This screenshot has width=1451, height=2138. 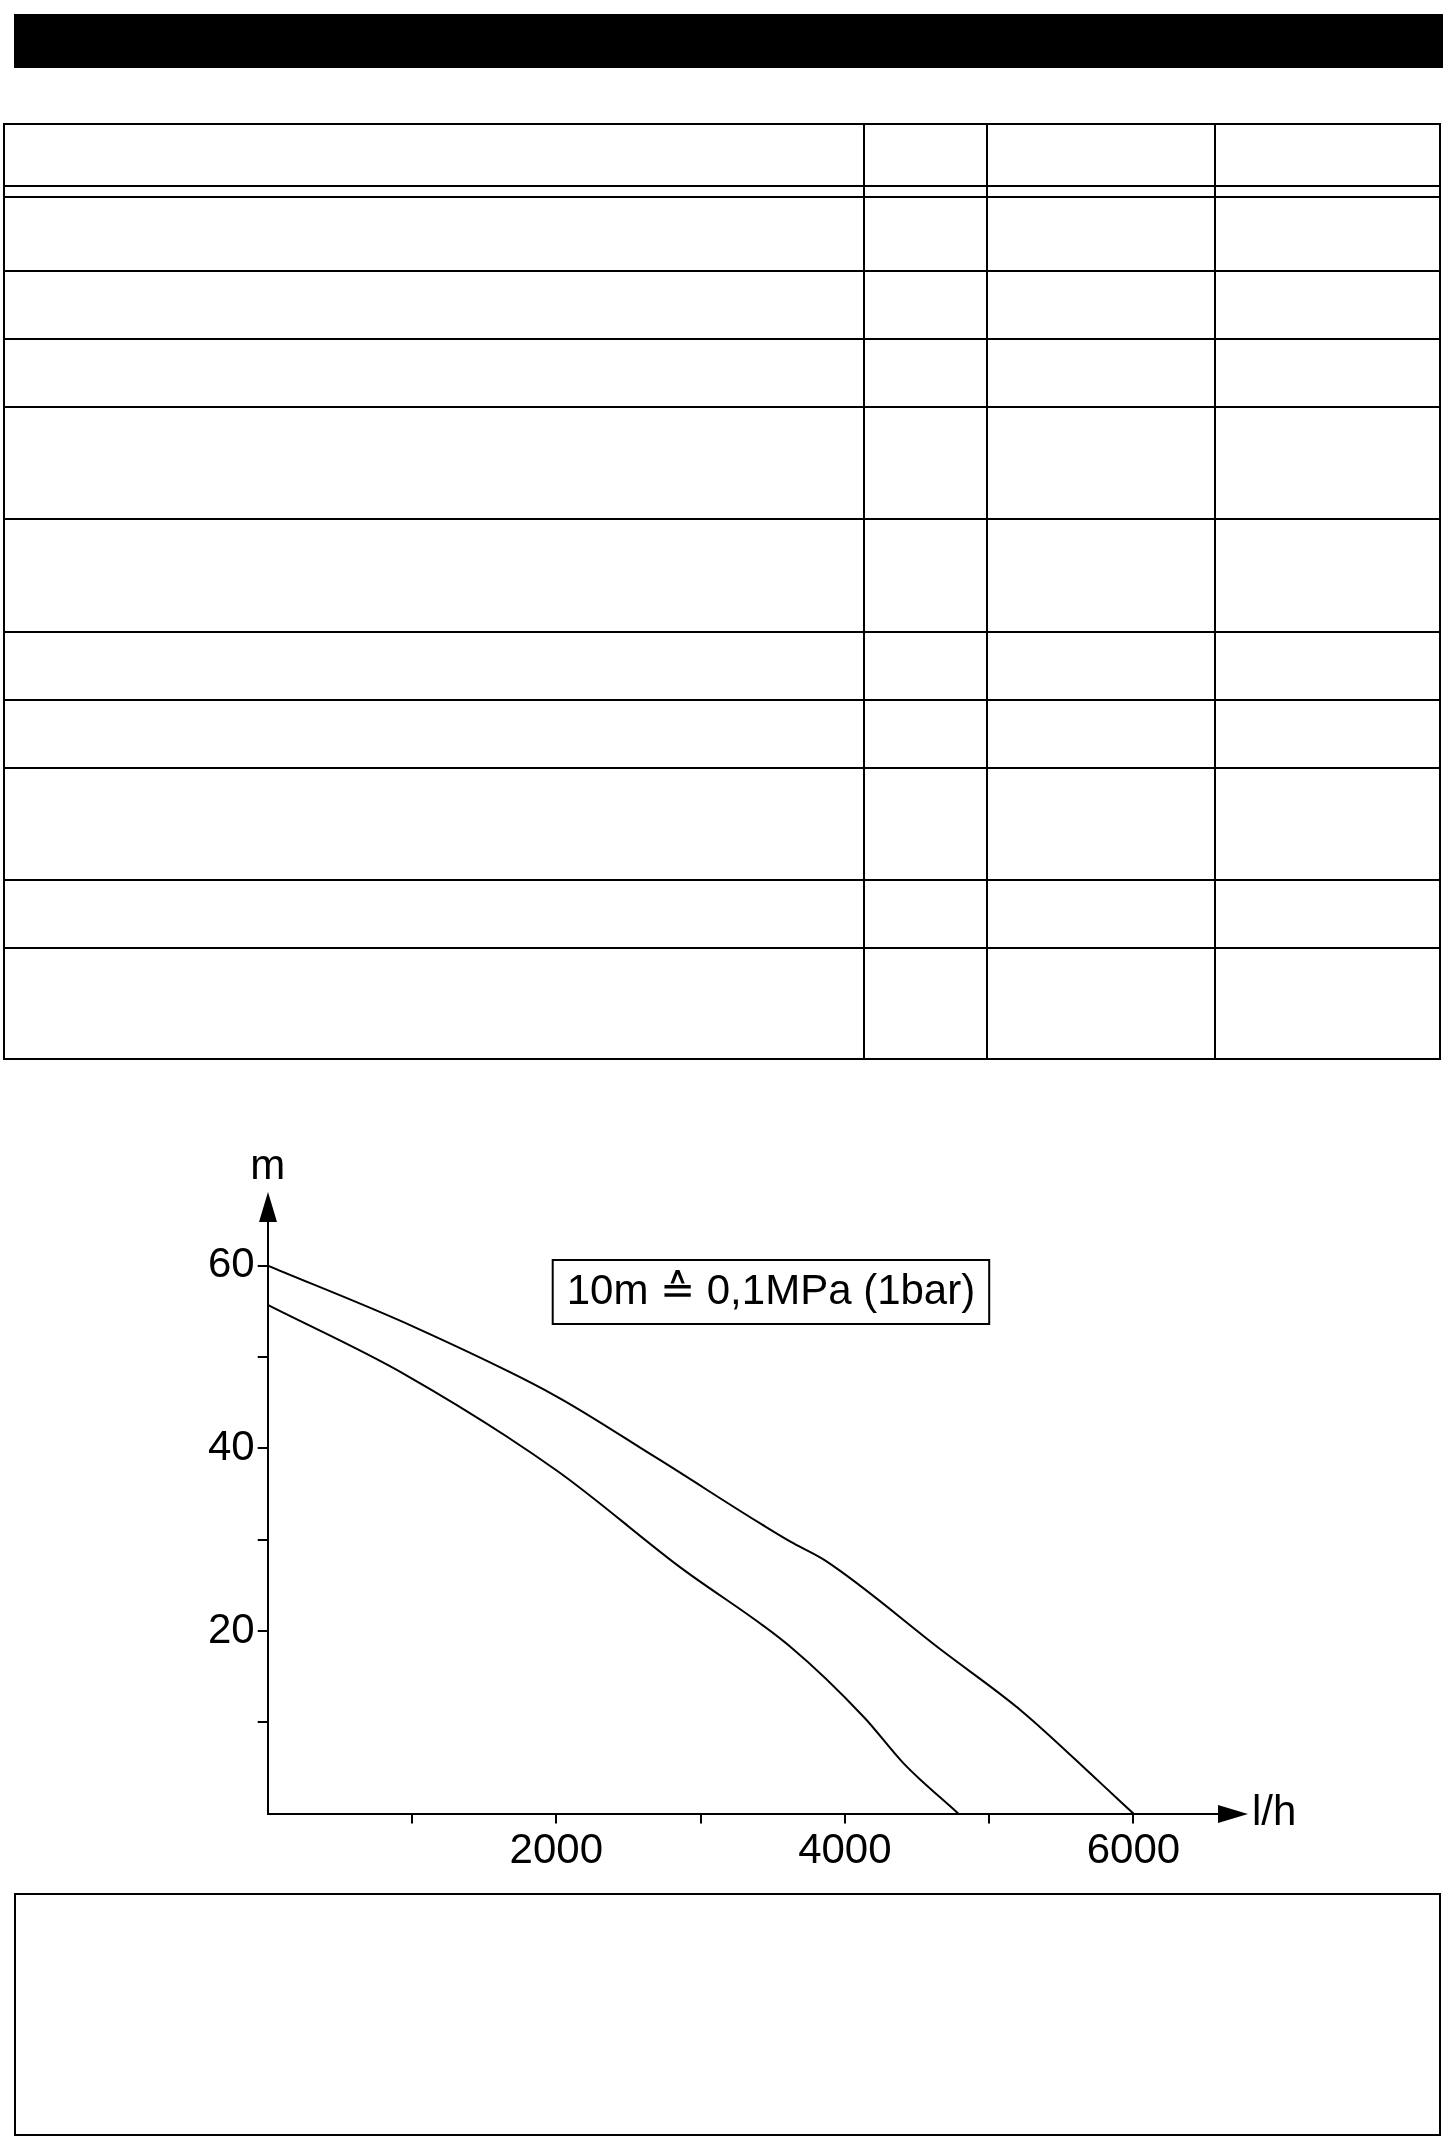 I want to click on annotation: 10m ≙ 0,1MPa (1bar), so click(x=771, y=1289).